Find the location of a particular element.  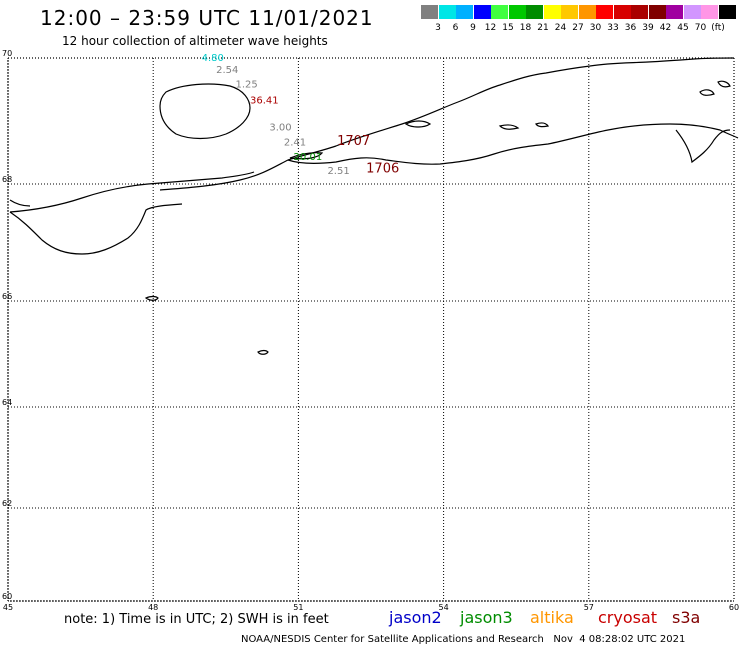

coast-island-dolgy is located at coordinates (306, 156).